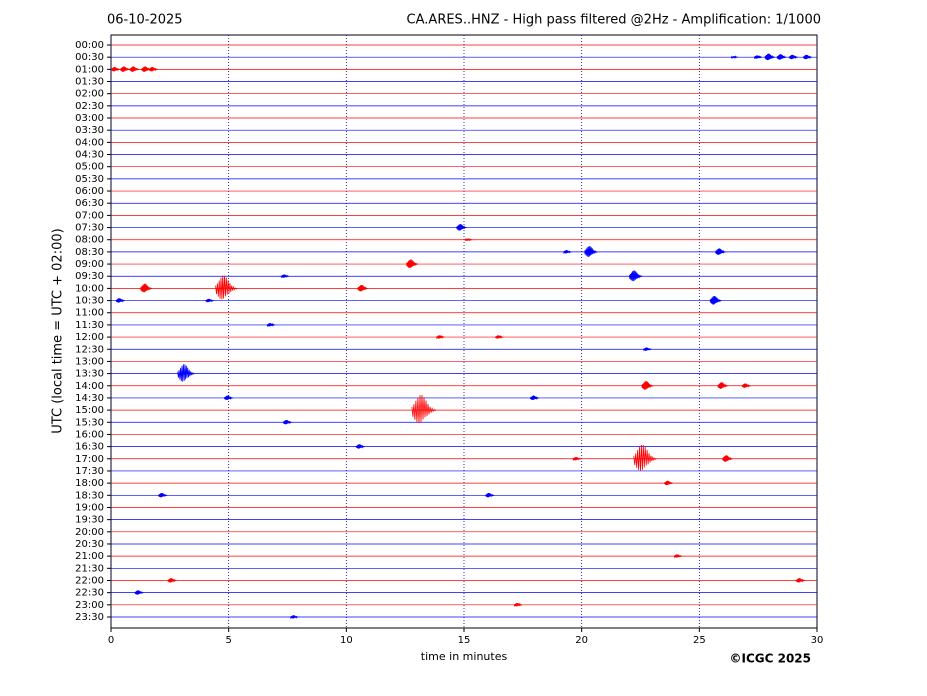  I want to click on y-tick-label: 13:00, so click(89, 361).